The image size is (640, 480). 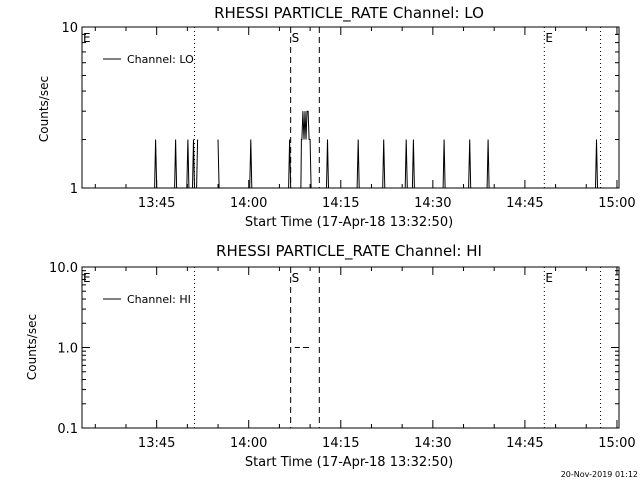 I want to click on generation-timestamp: 20-Nov-2019 01:12, so click(x=599, y=474).